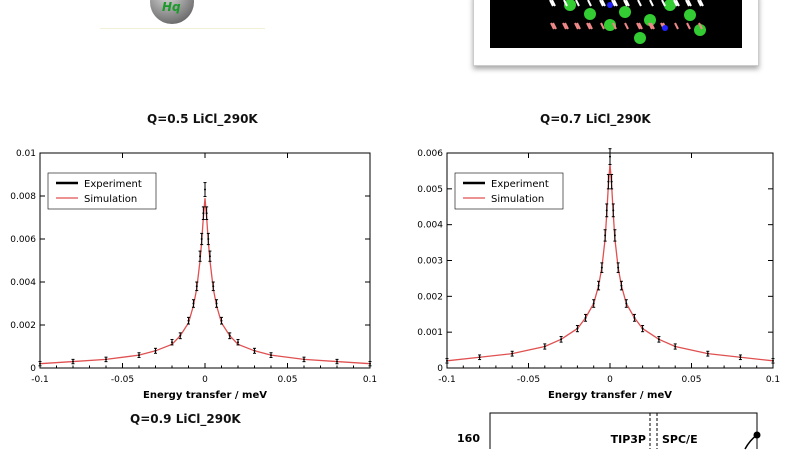  What do you see at coordinates (26, 154) in the screenshot?
I see `y-tick-label: 0.01` at bounding box center [26, 154].